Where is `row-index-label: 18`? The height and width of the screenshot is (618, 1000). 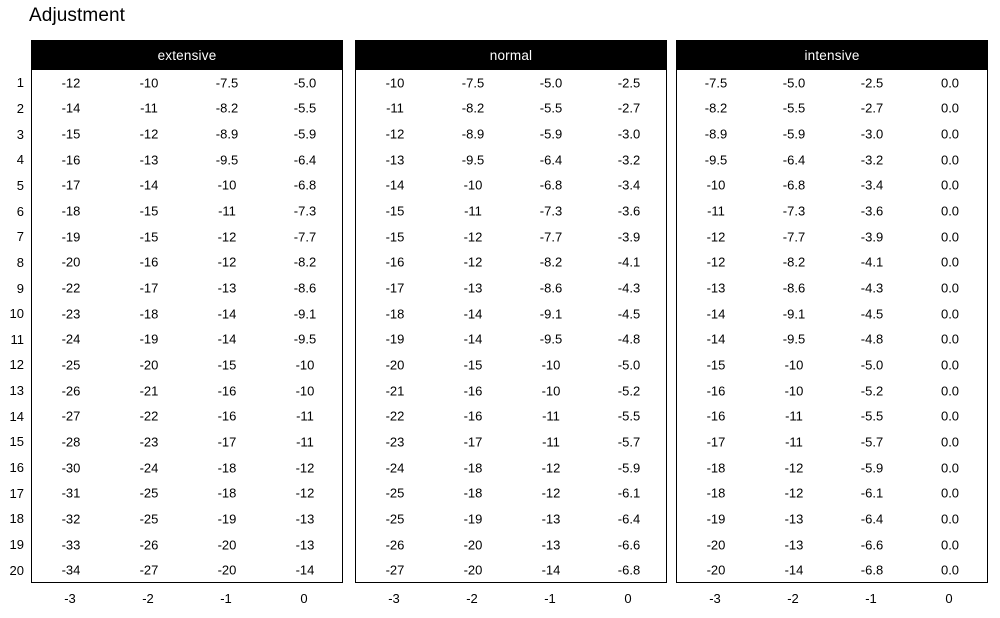 row-index-label: 18 is located at coordinates (16, 519).